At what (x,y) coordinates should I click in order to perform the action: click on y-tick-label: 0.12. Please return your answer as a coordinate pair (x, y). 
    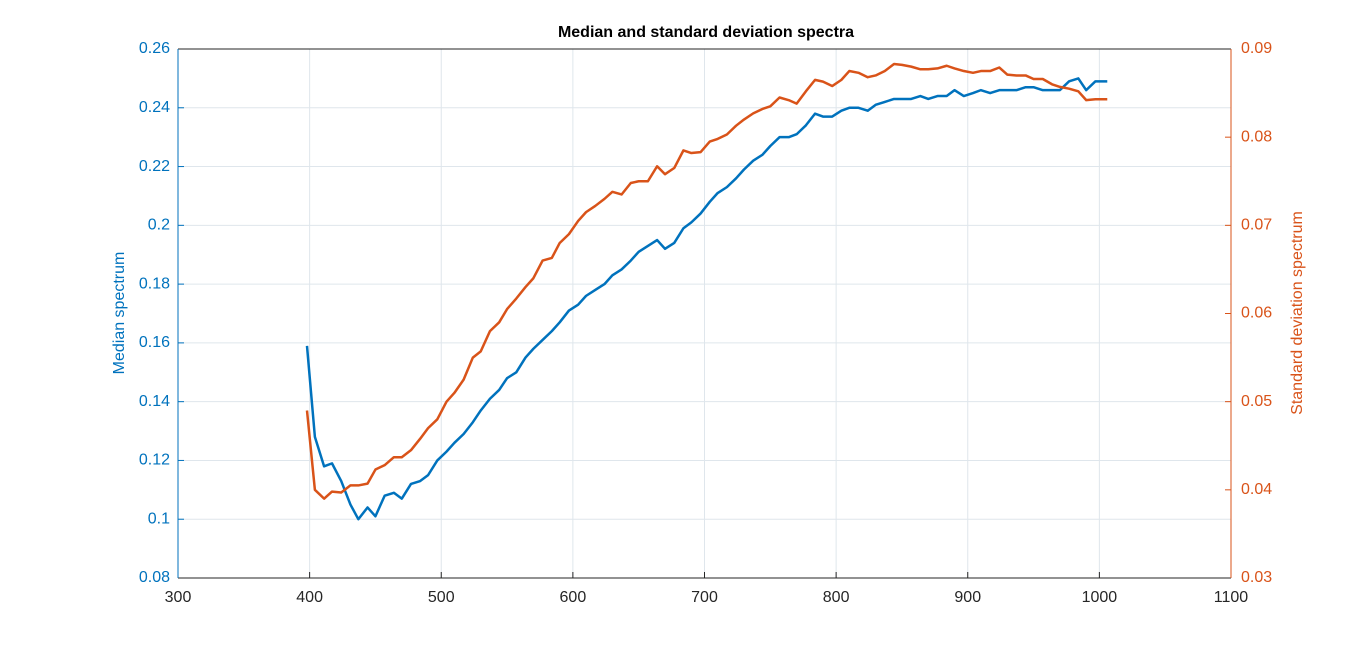
    Looking at the image, I should click on (154, 460).